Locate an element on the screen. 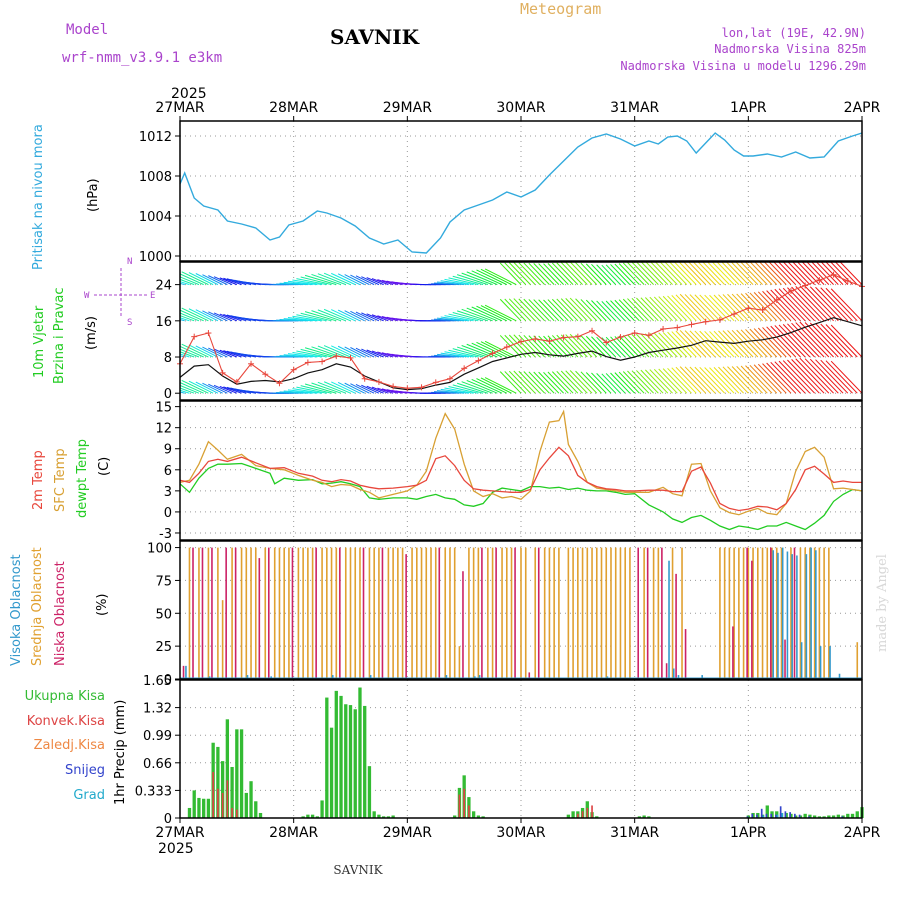 The height and width of the screenshot is (900, 900). year-bottom: 2025 is located at coordinates (176, 849).